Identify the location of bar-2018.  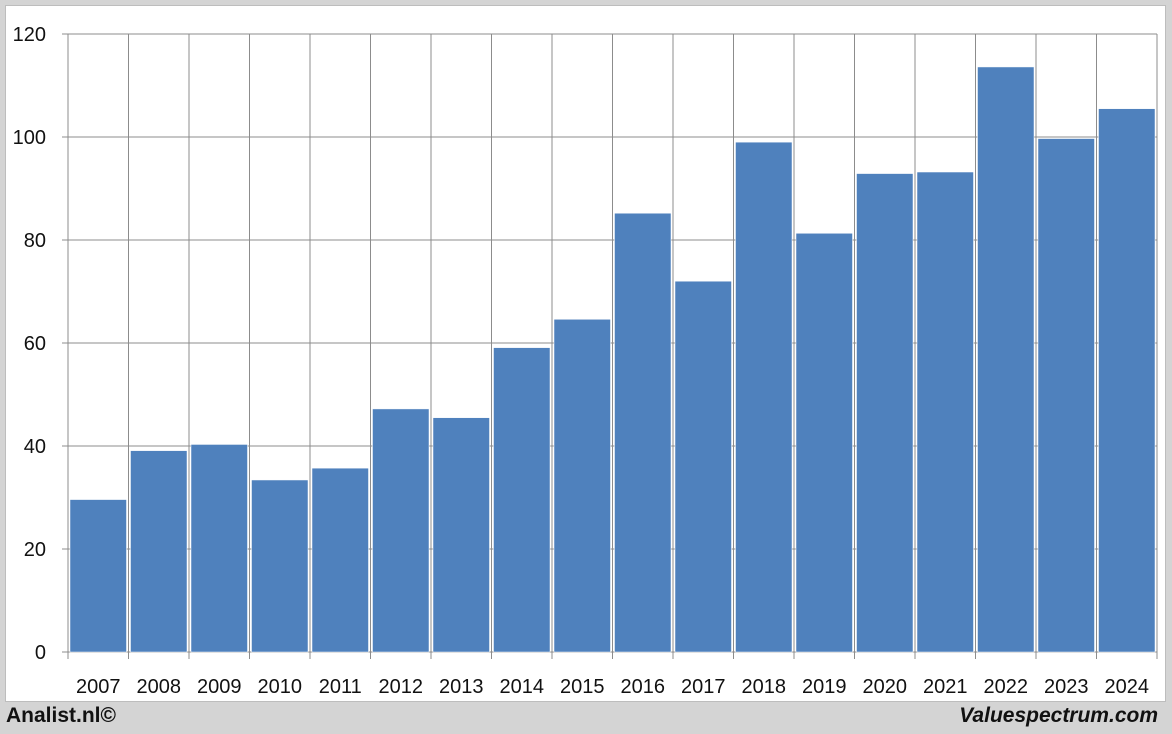
(764, 397).